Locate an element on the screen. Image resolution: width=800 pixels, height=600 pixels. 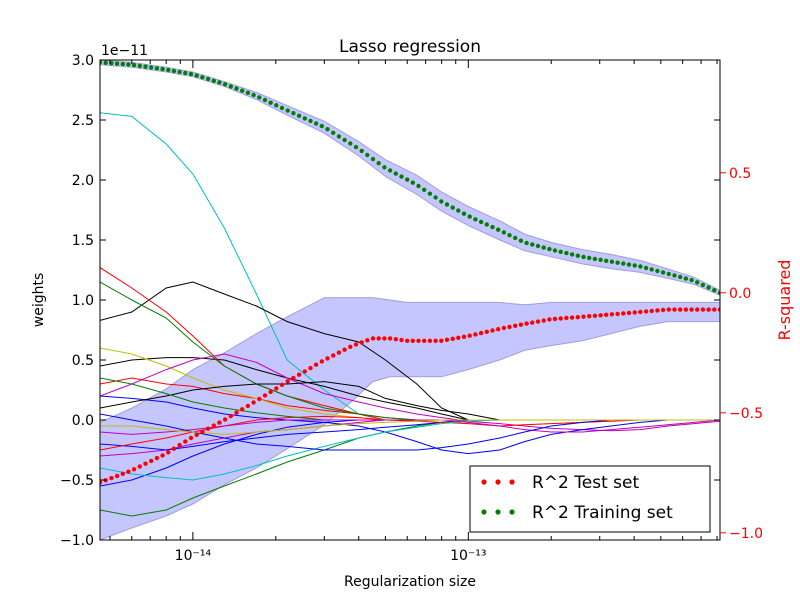
y-axis-label-left: weights is located at coordinates (39, 300).